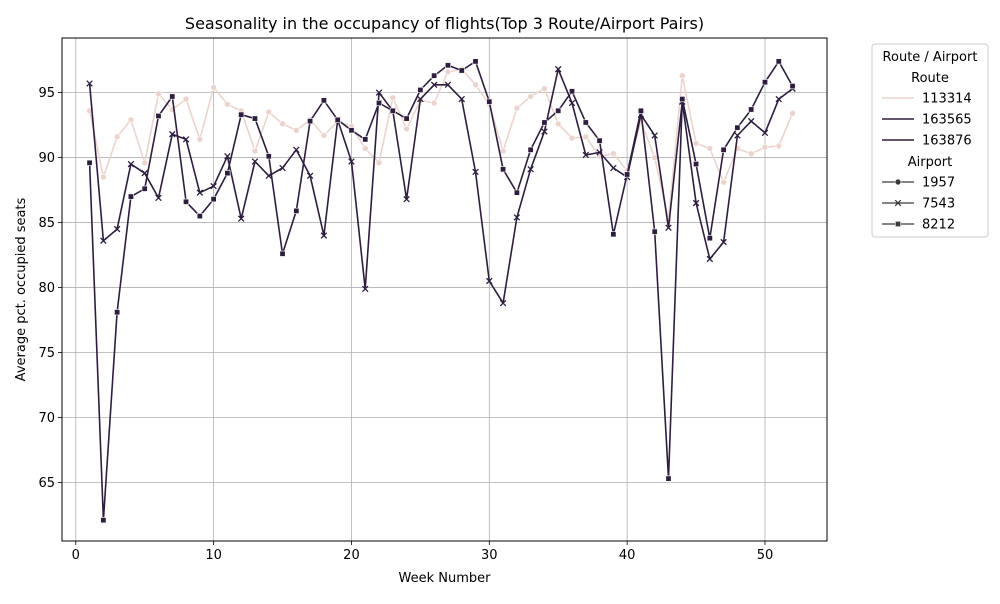 This screenshot has height=604, width=1000. Describe the element at coordinates (46, 288) in the screenshot. I see `y-tick-label: 80` at that location.